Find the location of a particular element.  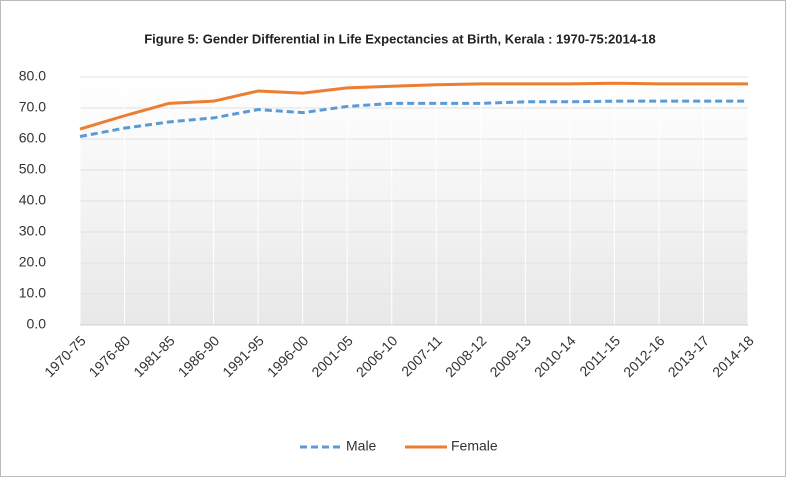

legend-item: Female is located at coordinates (451, 446).